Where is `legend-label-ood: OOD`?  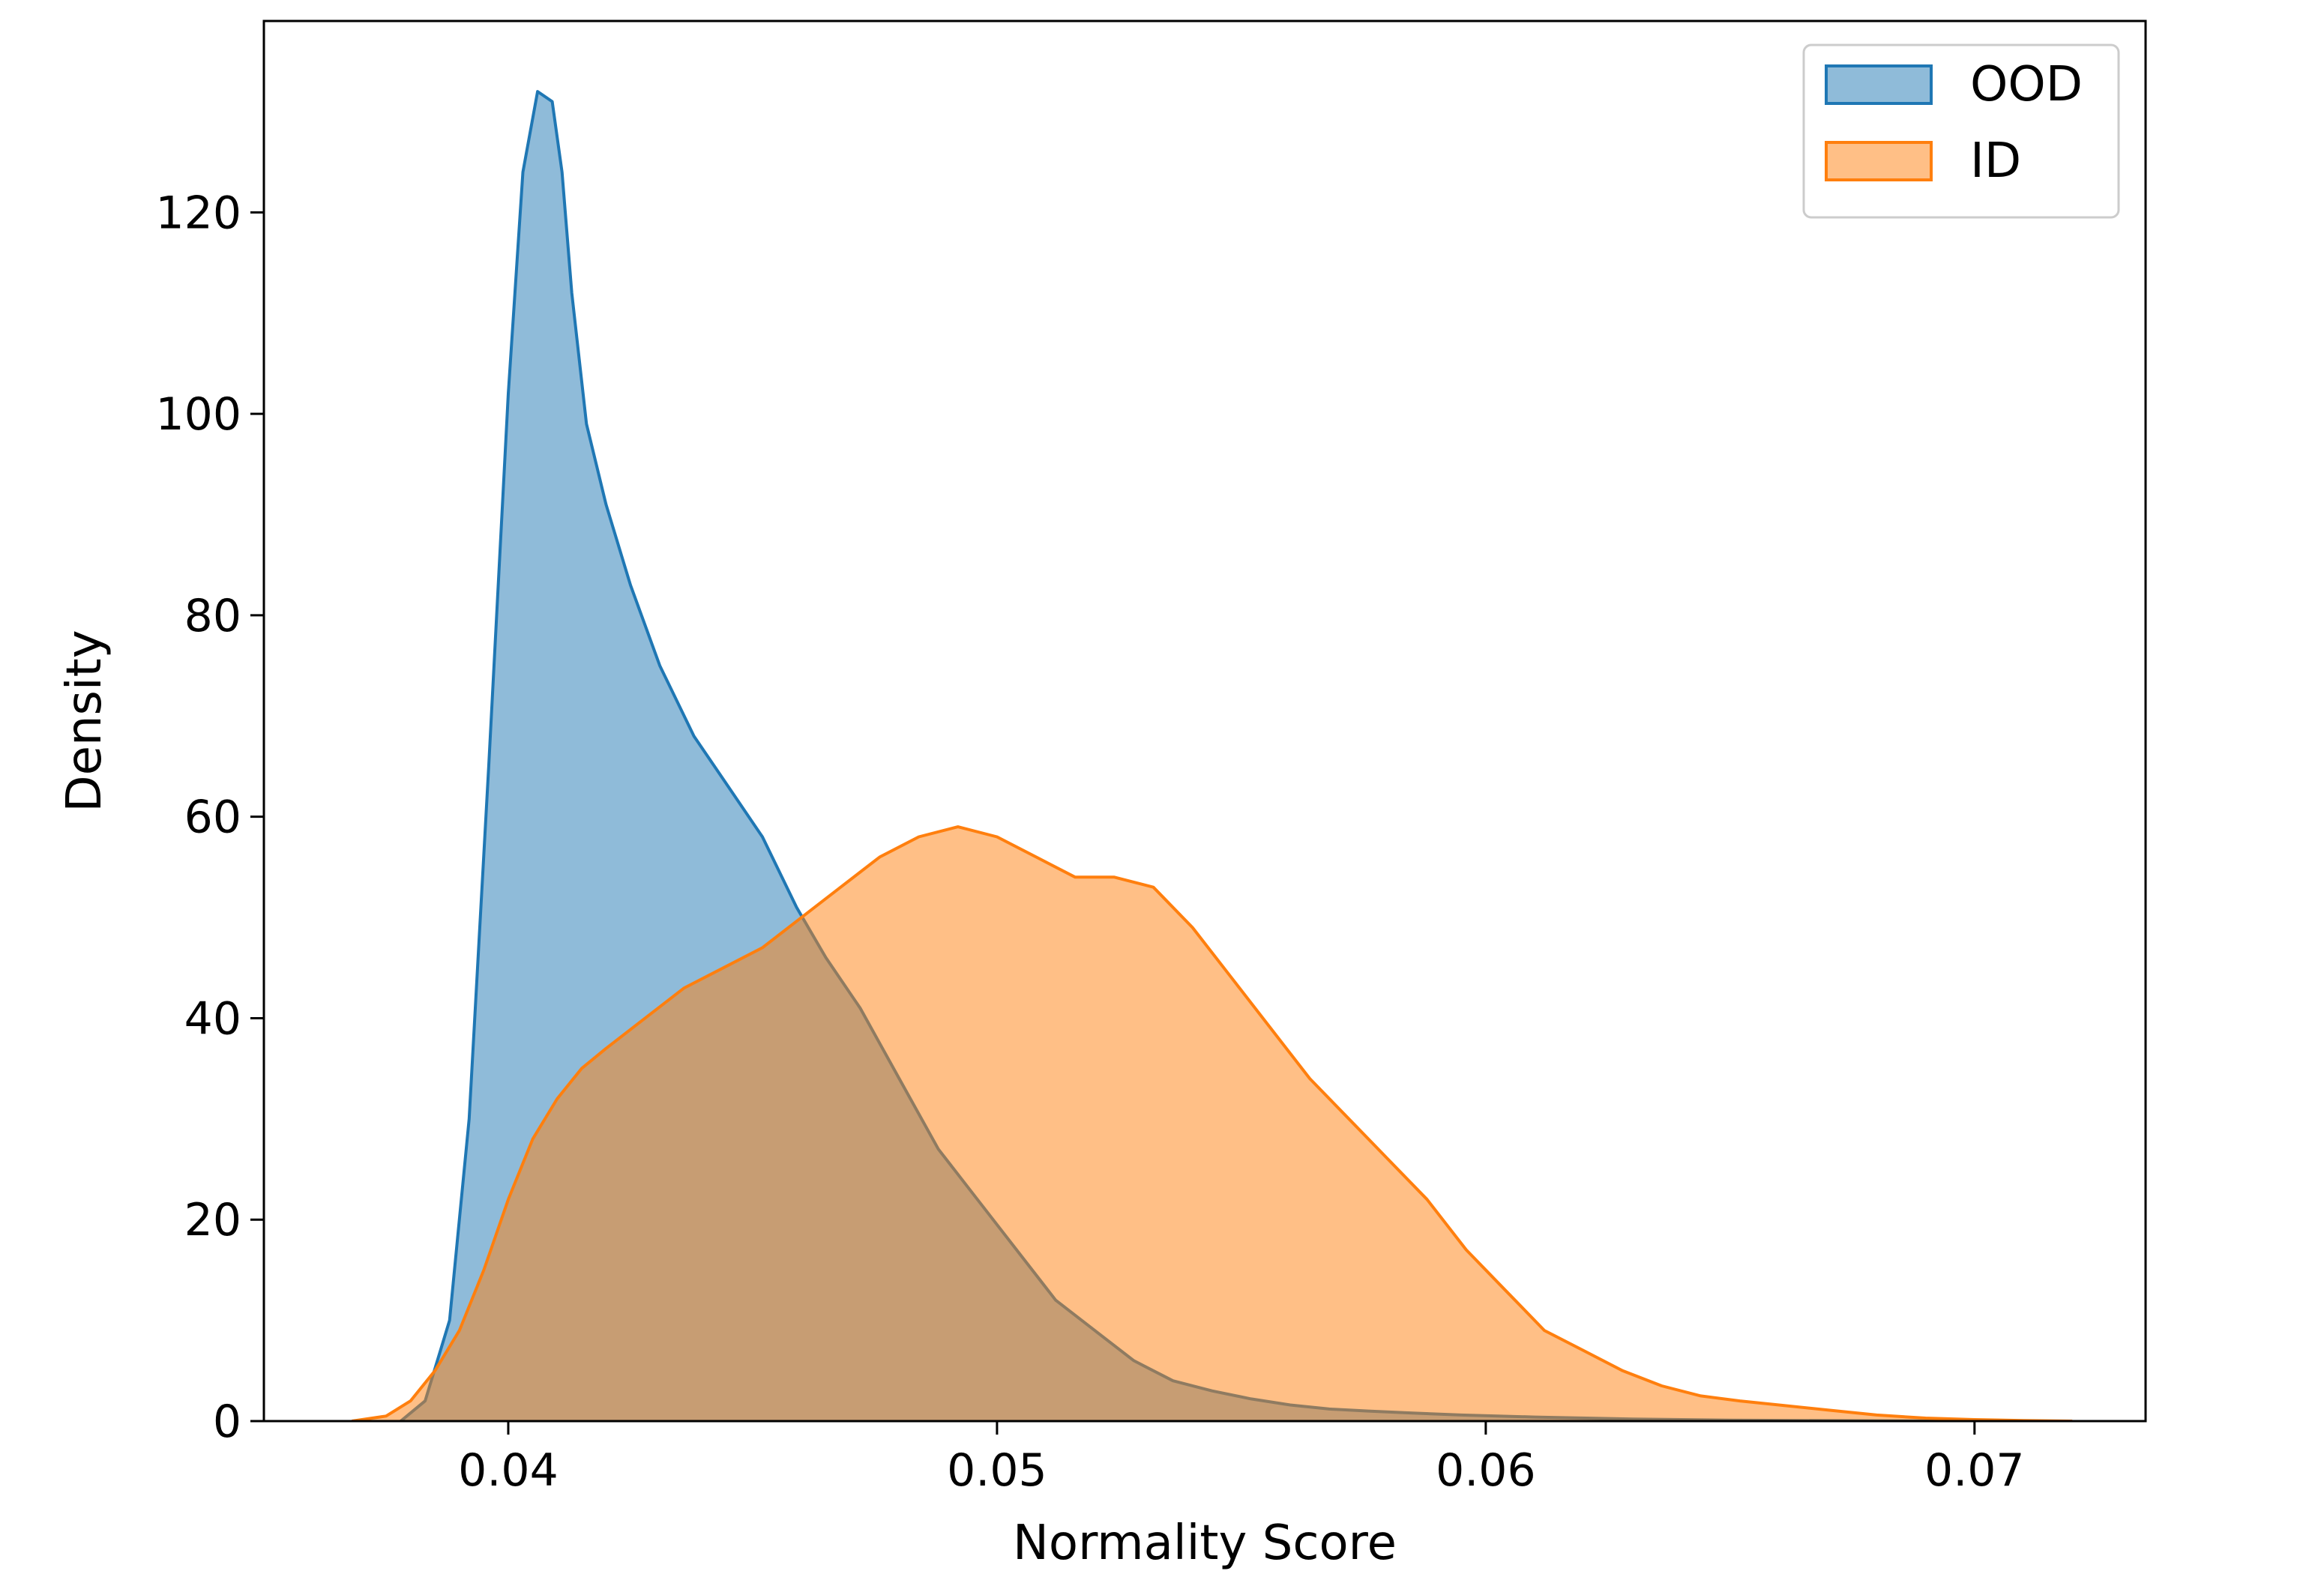 legend-label-ood: OOD is located at coordinates (2026, 84).